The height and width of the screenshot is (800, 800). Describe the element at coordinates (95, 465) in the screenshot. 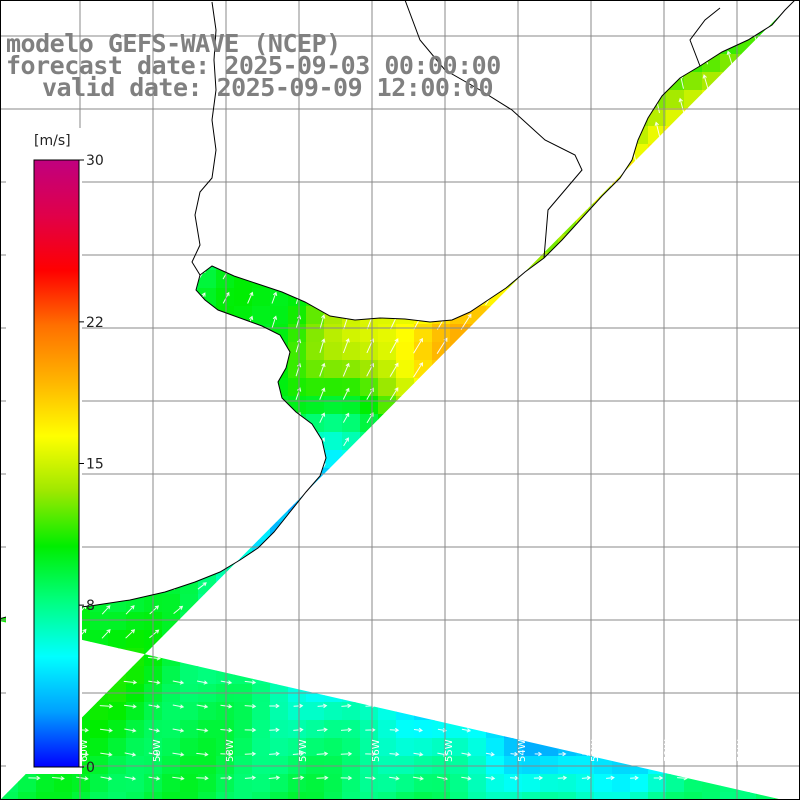

I see `colorbar-tick-label: 15` at that location.